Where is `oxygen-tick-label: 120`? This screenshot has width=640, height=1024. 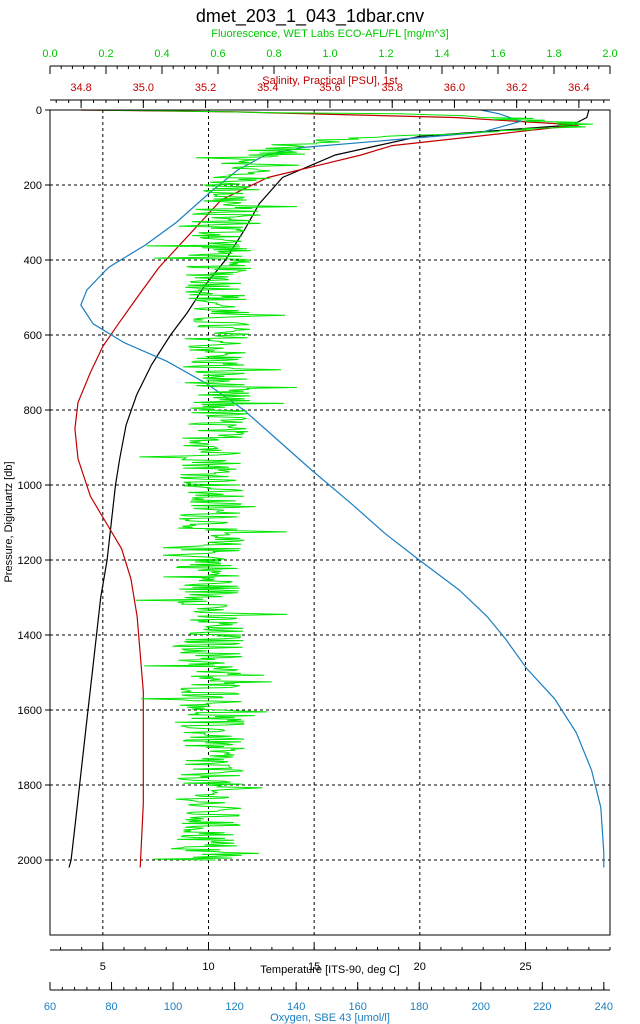 oxygen-tick-label: 120 is located at coordinates (234, 1007).